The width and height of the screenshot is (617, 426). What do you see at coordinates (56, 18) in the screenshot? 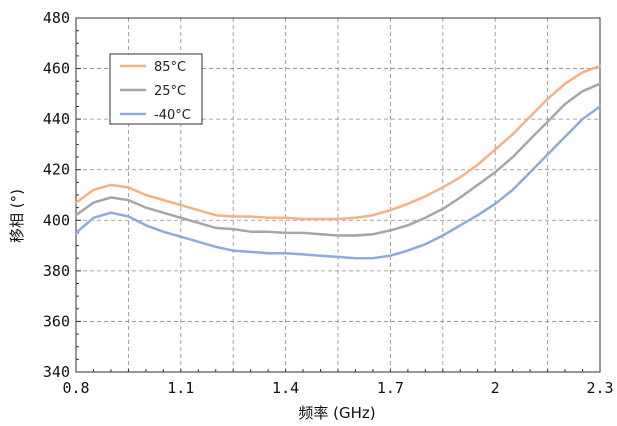
I see `y-tick-label: 480` at bounding box center [56, 18].